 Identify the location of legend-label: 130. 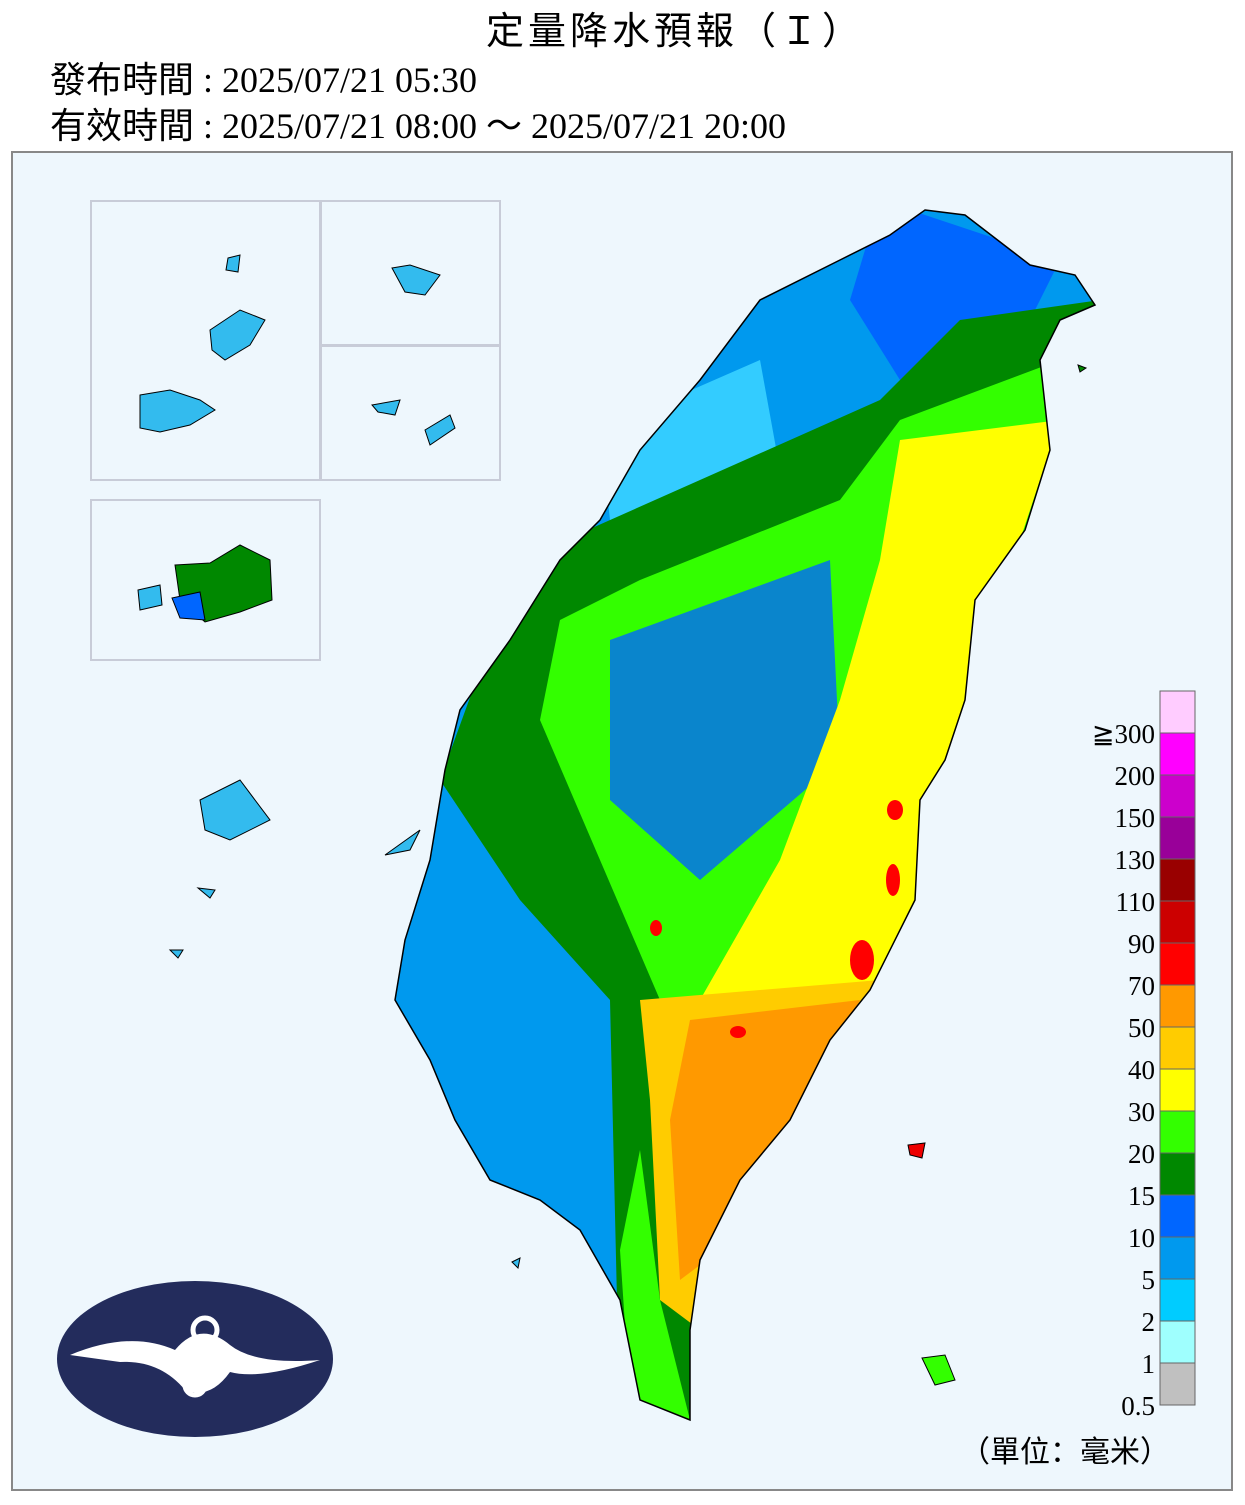
(1135, 860).